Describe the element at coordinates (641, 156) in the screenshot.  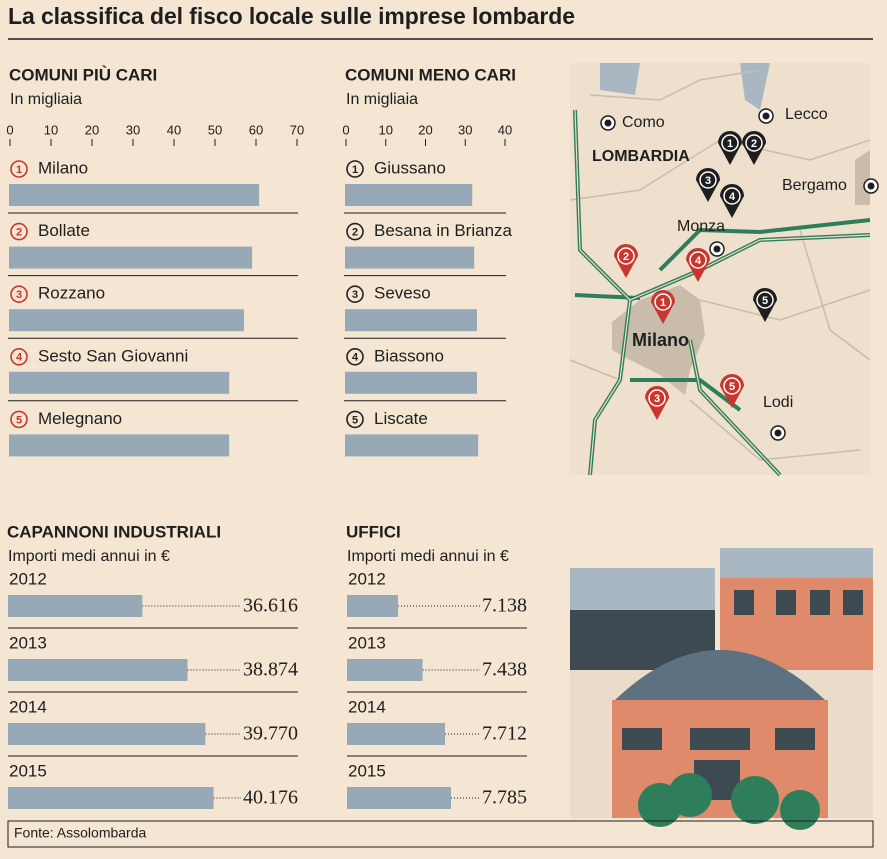
I see `region-label: LOMBARDIA` at that location.